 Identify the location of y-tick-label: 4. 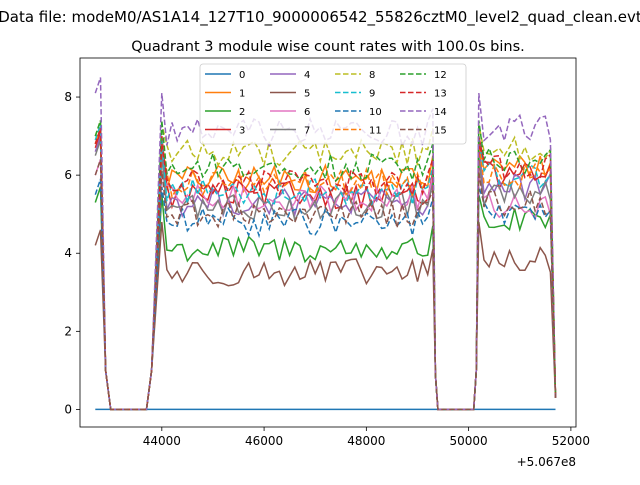
(68, 253).